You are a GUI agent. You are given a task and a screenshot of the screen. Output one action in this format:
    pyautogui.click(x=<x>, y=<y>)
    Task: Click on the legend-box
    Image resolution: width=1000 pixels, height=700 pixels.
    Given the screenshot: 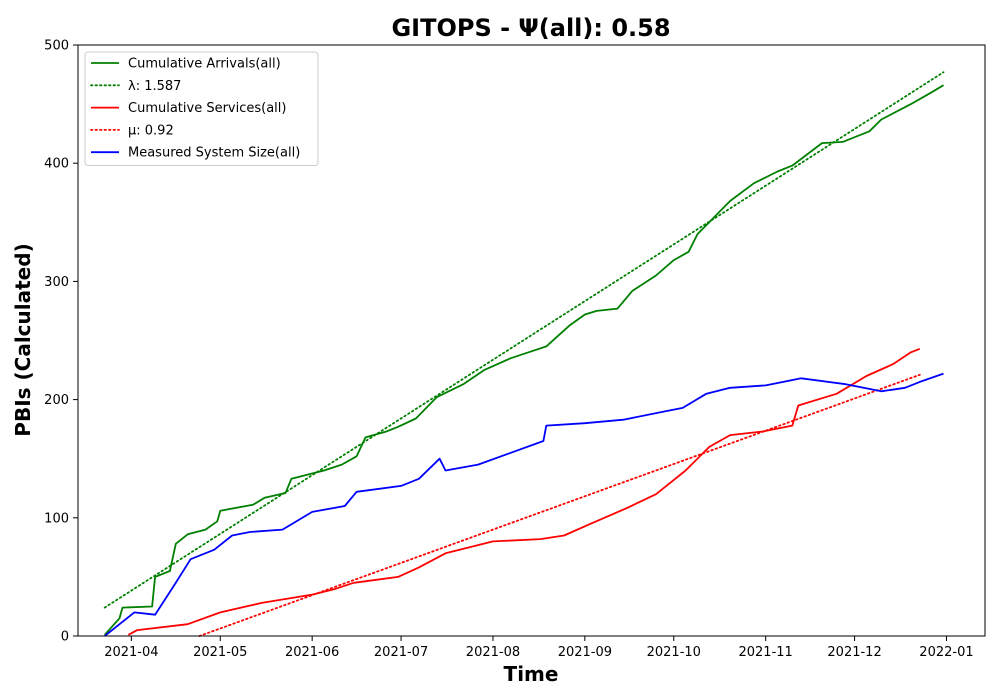 What is the action you would take?
    pyautogui.click(x=201, y=108)
    